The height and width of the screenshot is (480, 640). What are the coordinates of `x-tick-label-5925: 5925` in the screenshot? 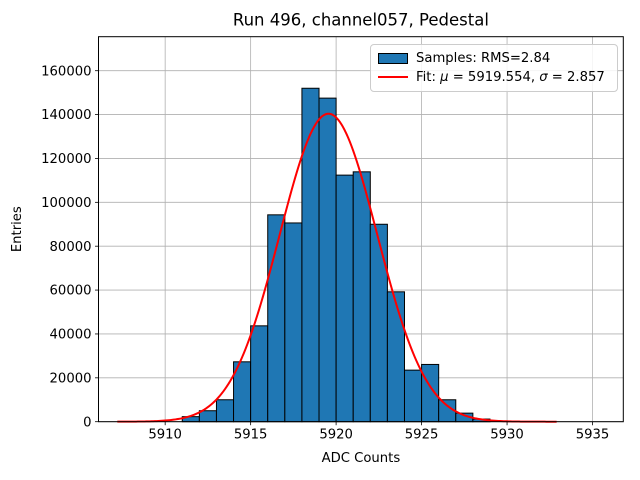 It's located at (422, 435).